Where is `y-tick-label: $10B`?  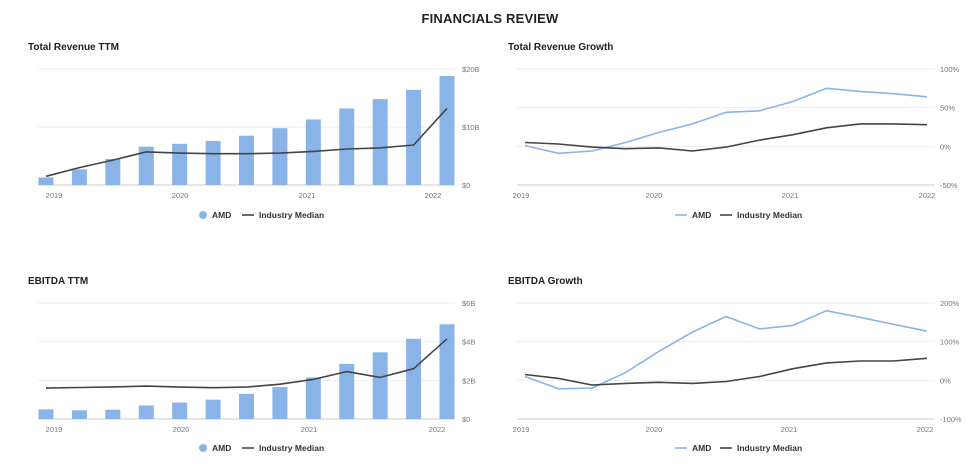
y-tick-label: $10B is located at coordinates (471, 127).